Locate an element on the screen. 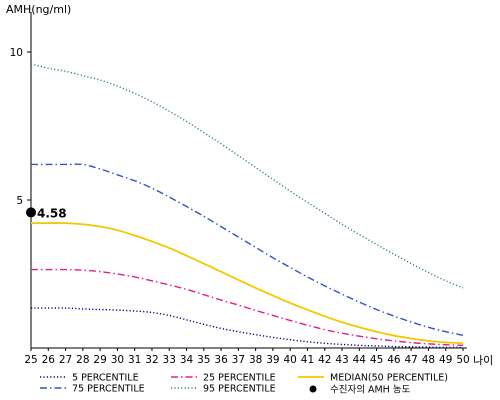  legend-label-95-percentile: 95 PERCENTILE is located at coordinates (239, 389).